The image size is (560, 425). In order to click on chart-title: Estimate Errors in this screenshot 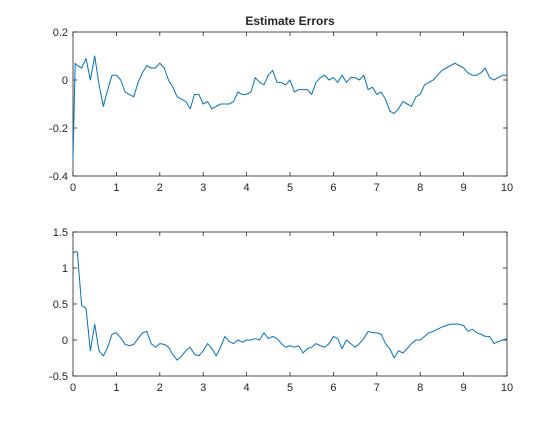, I will do `click(290, 21)`.